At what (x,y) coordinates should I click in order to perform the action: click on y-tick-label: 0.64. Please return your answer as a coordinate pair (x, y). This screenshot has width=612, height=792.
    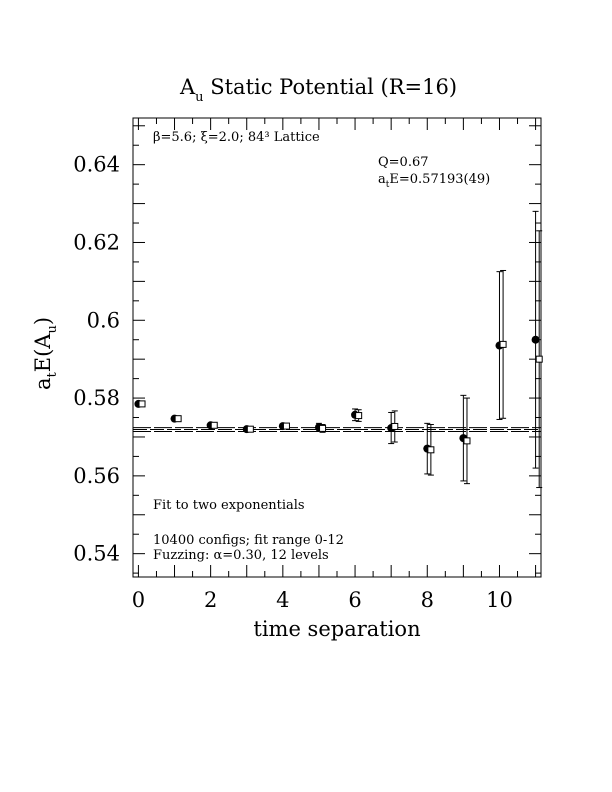
    Looking at the image, I should click on (96, 165).